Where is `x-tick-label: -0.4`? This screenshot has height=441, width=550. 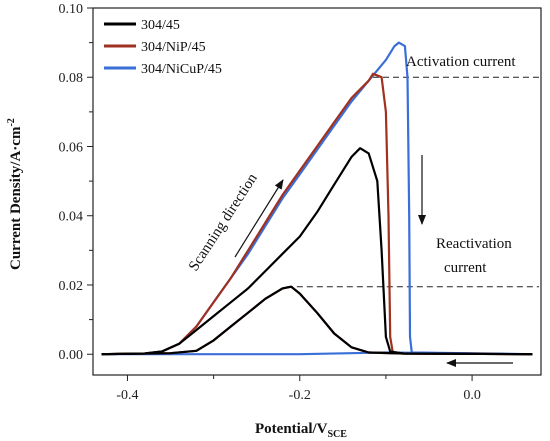 x-tick-label: -0.4 is located at coordinates (127, 395).